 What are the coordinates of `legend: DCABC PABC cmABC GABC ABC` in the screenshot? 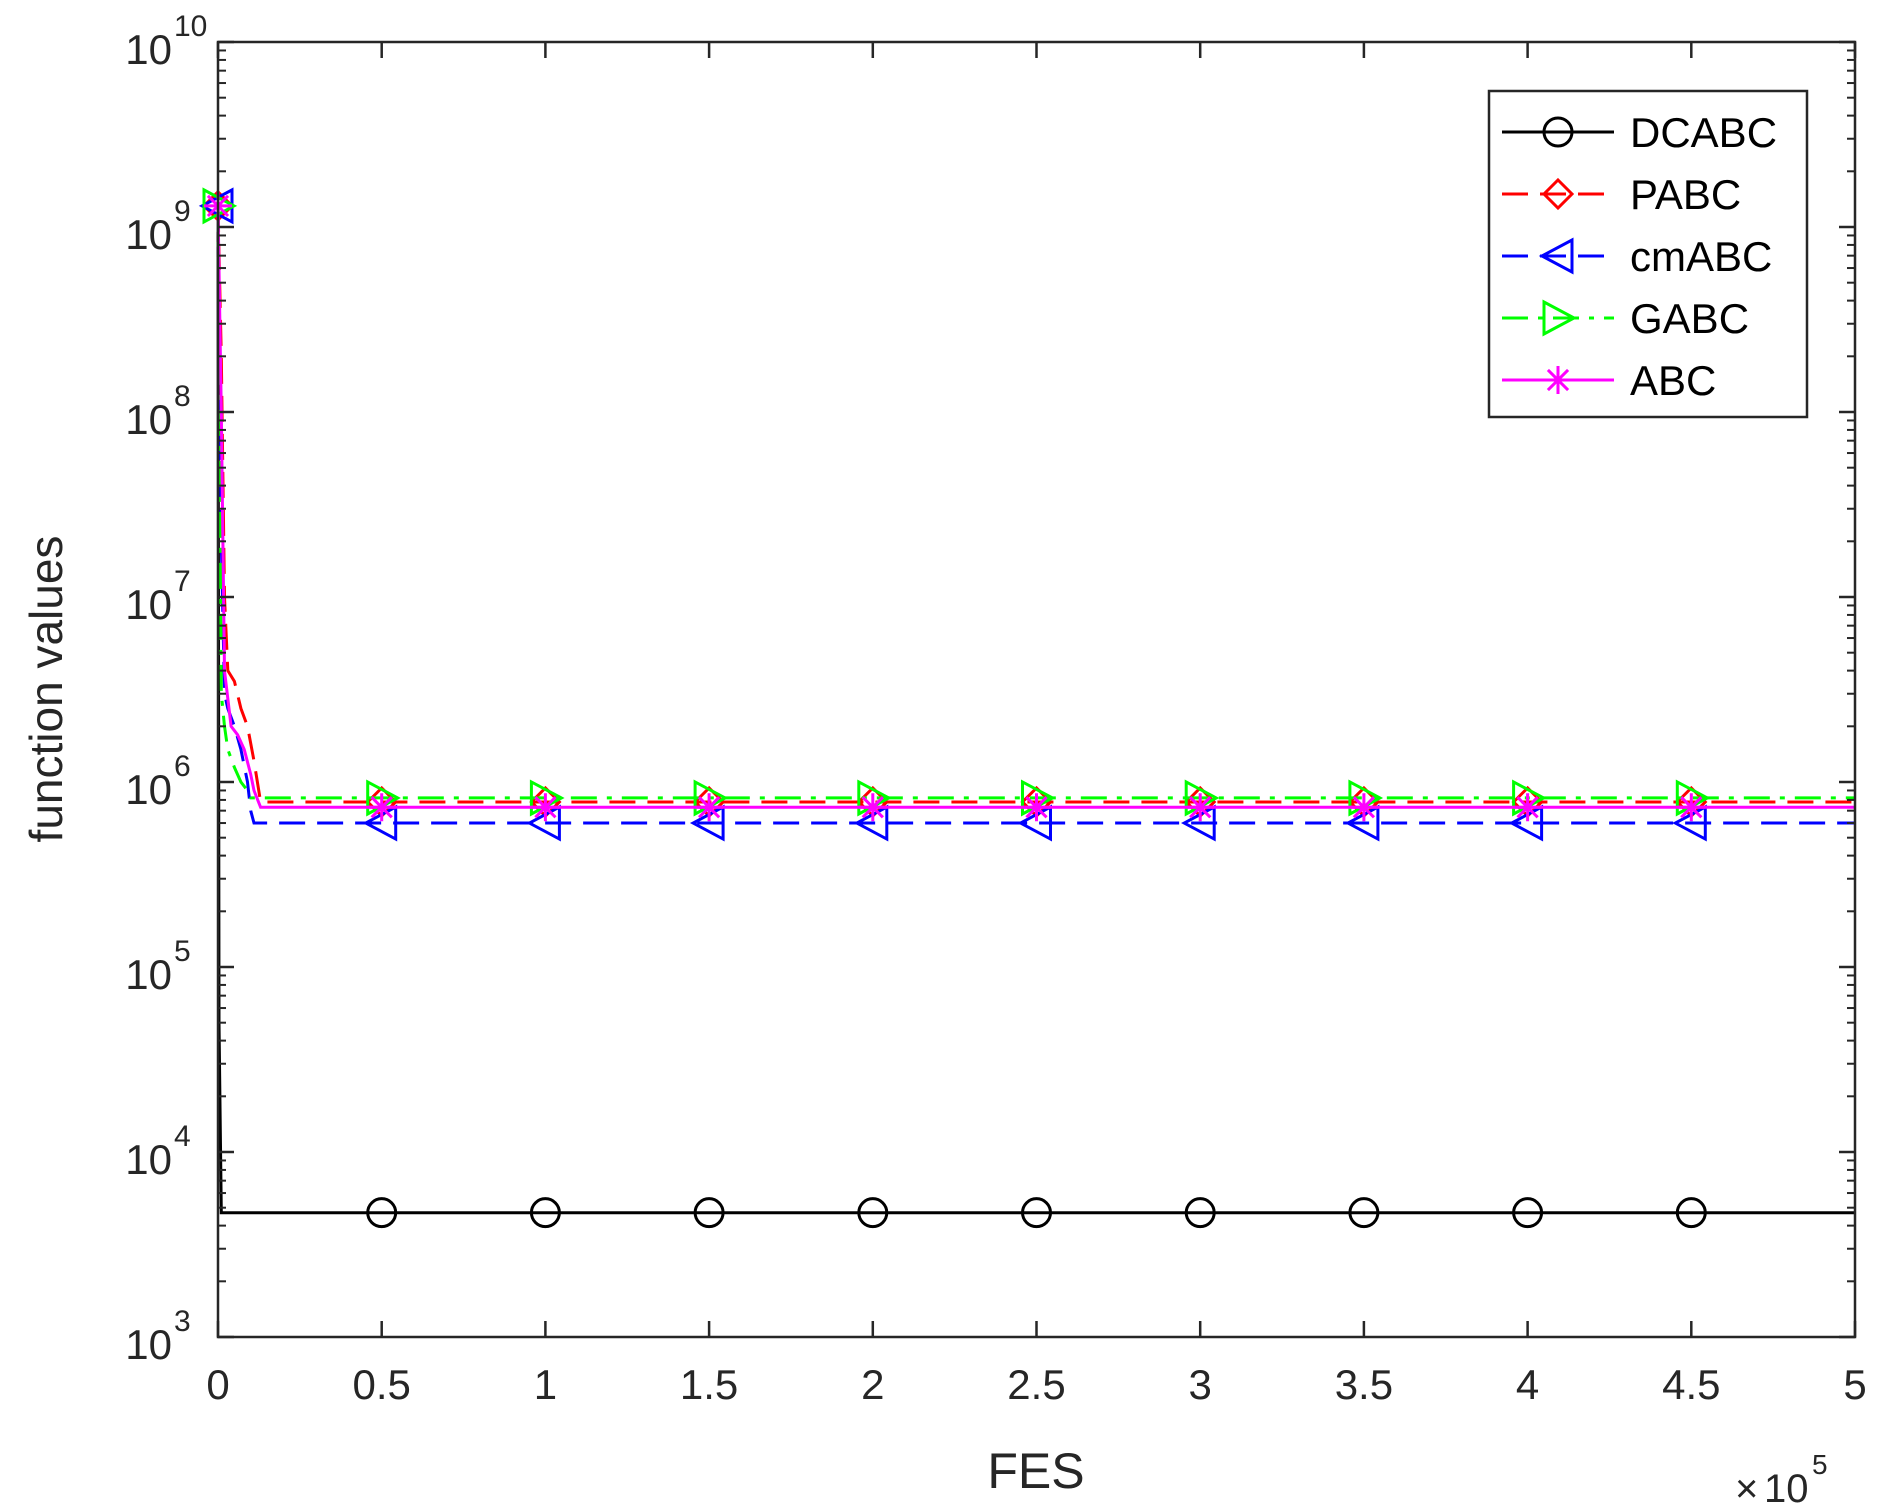 It's located at (1648, 254).